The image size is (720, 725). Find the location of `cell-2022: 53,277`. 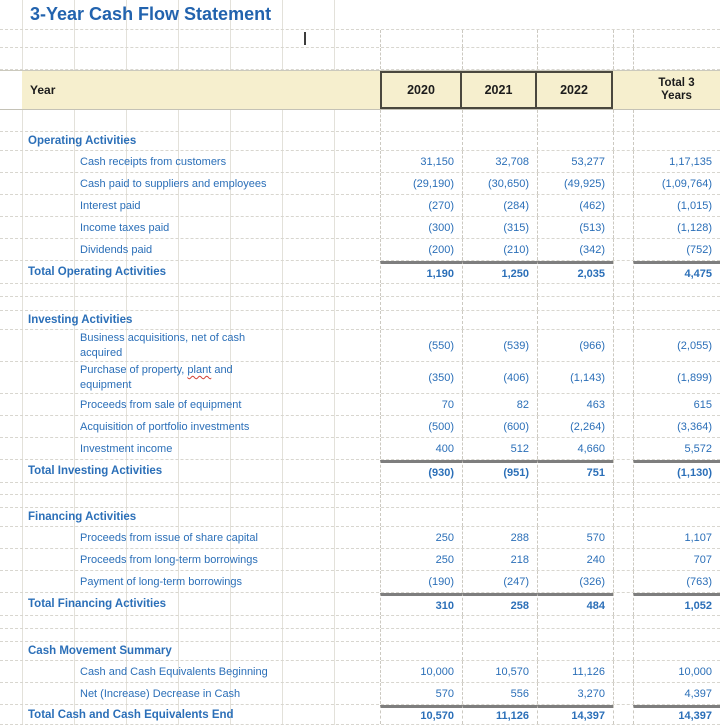

cell-2022: 53,277 is located at coordinates (575, 161).